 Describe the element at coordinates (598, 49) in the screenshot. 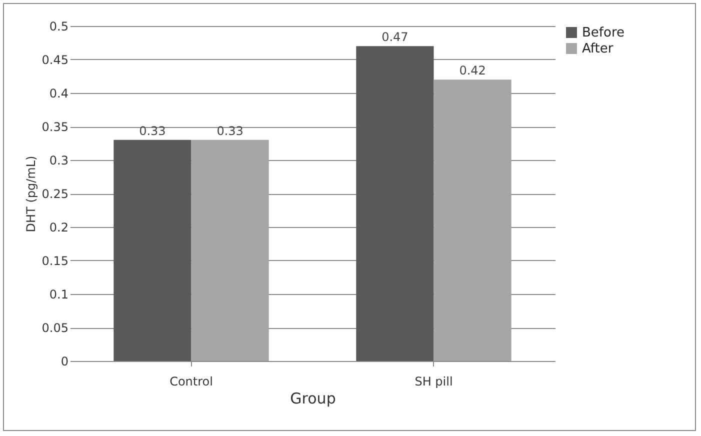

I see `legend-label: After` at that location.